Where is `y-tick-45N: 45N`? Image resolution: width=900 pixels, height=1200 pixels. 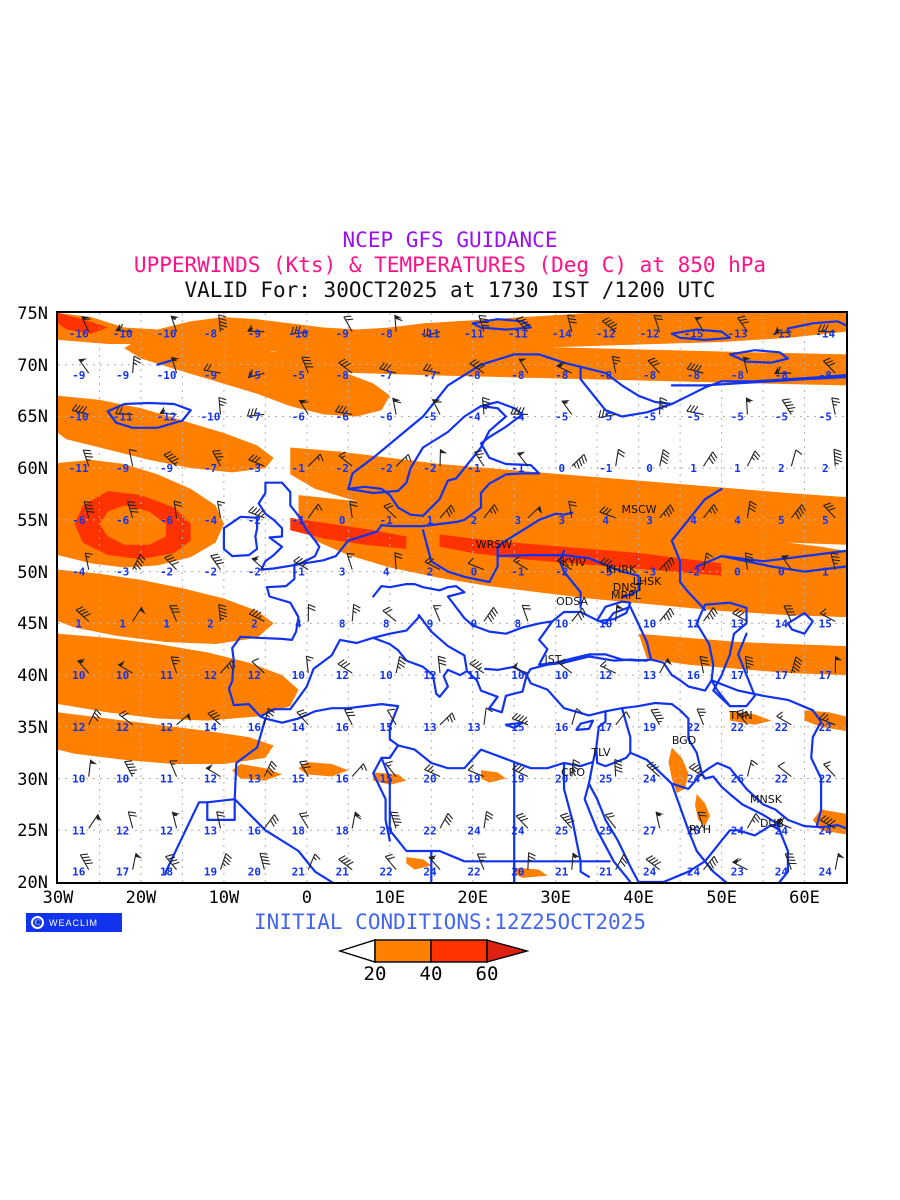
y-tick-45N: 45N is located at coordinates (32, 624).